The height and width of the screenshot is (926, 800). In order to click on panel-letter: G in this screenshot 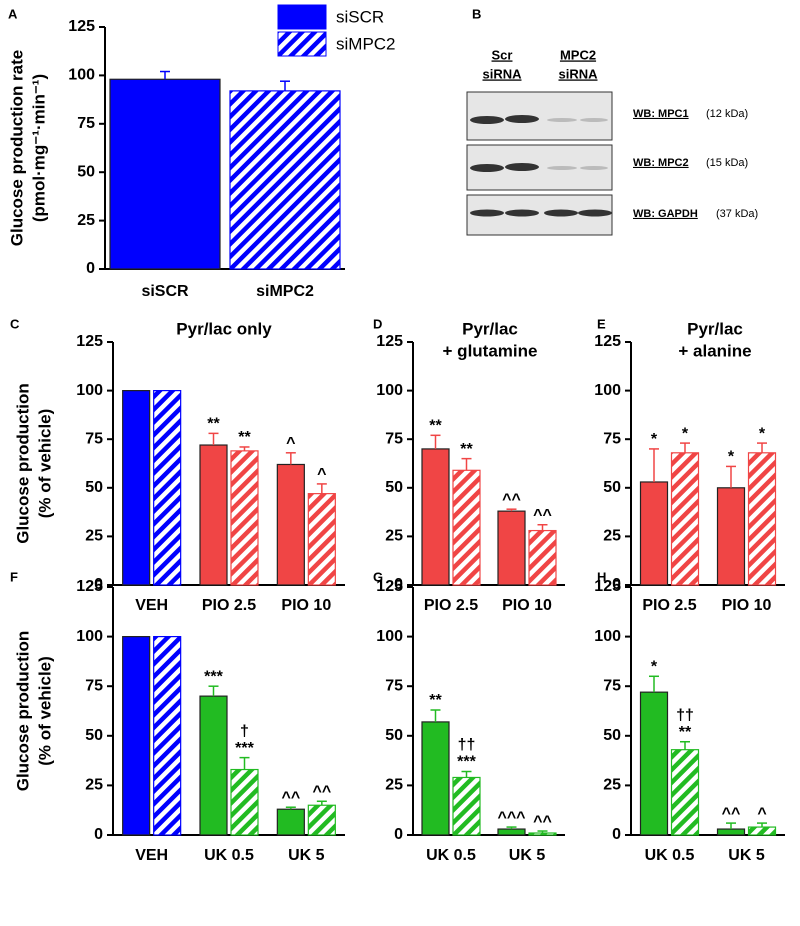, I will do `click(378, 576)`.